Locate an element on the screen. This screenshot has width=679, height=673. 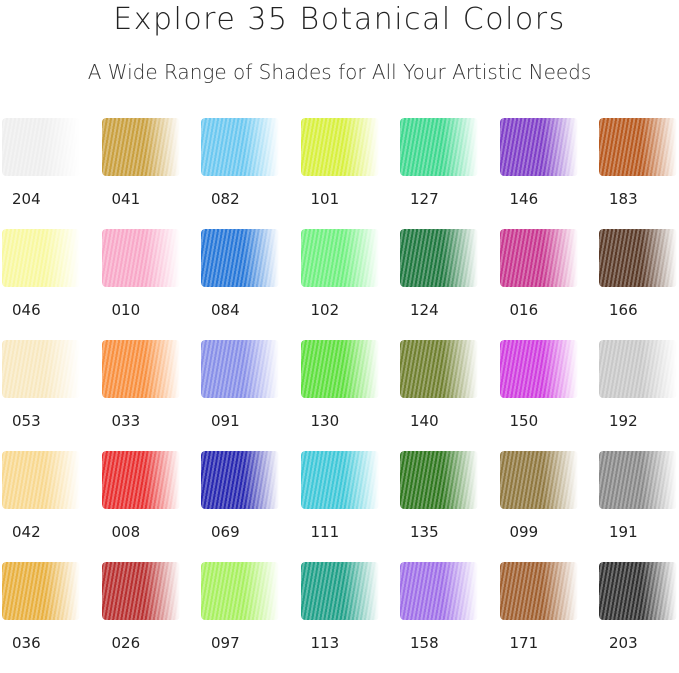
color-swatch-item: 183 is located at coordinates (638, 173).